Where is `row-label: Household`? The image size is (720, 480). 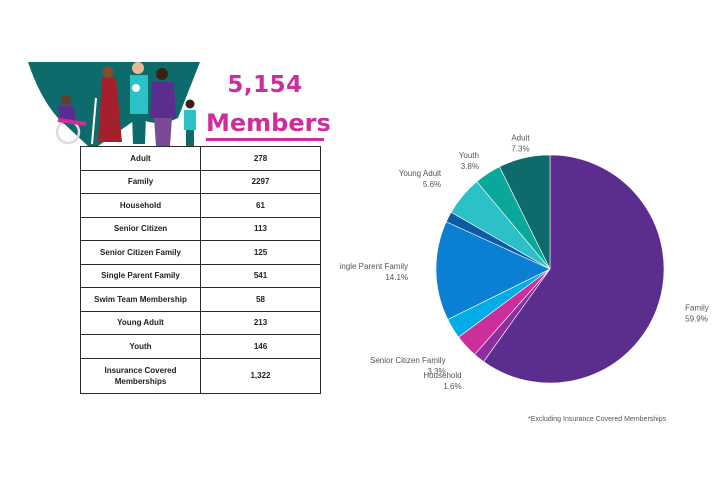 row-label: Household is located at coordinates (140, 205).